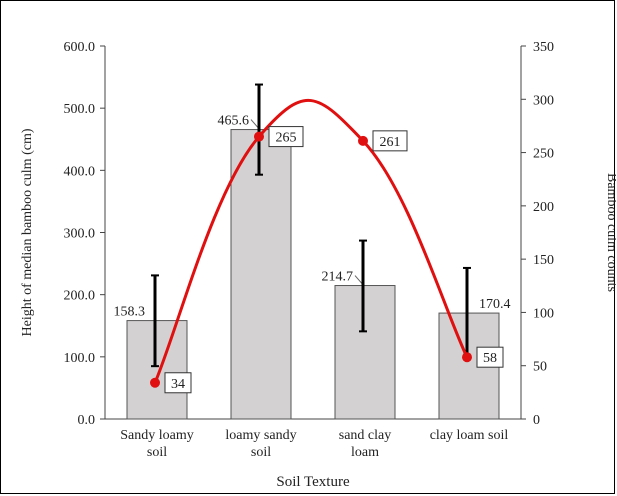 Image resolution: width=617 pixels, height=496 pixels. I want to click on left-tick-label: 100.0, so click(80, 358).